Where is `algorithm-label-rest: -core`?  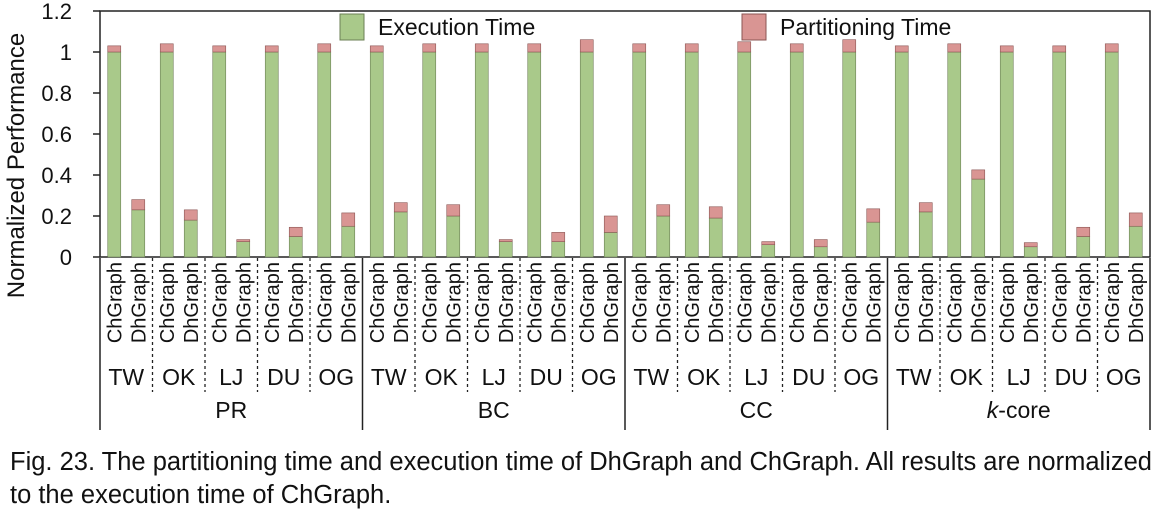
algorithm-label-rest: -core is located at coordinates (1024, 410).